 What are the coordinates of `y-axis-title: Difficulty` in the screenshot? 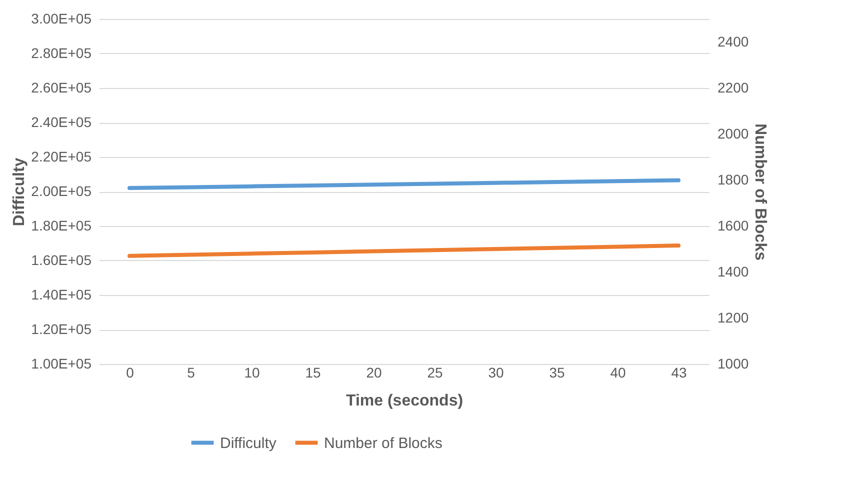 It's located at (19, 192).